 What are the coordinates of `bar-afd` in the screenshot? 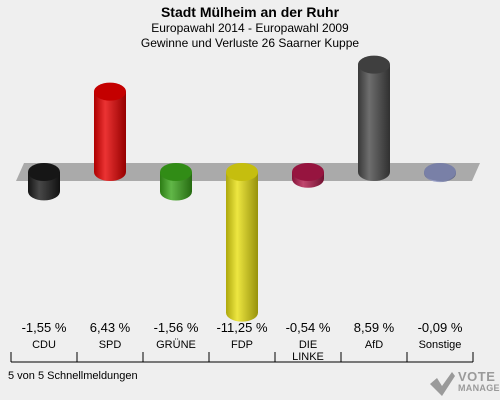 It's located at (374, 118).